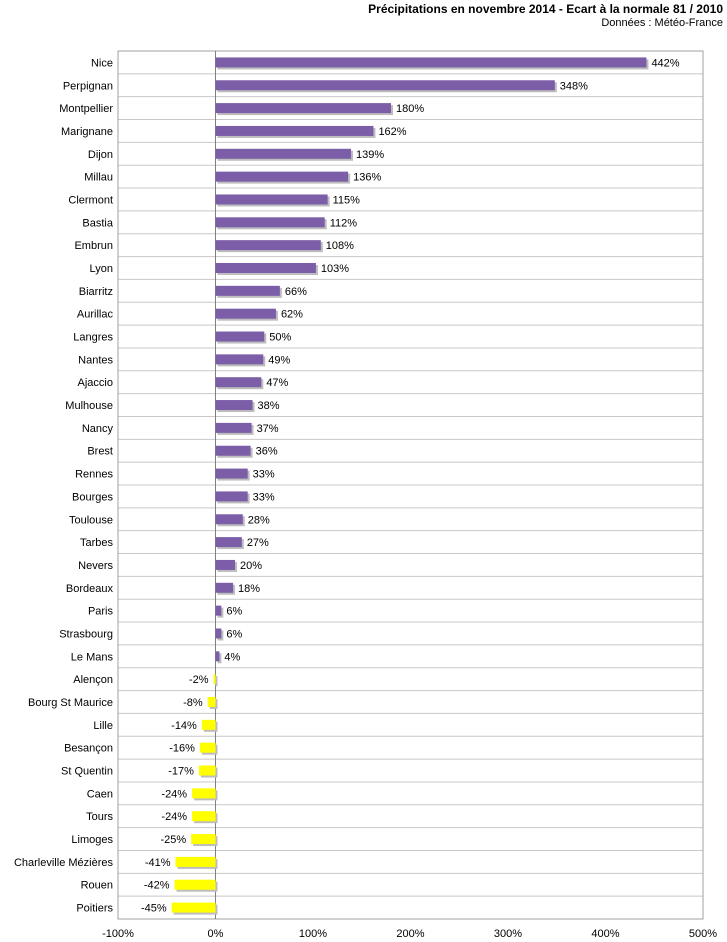 The image size is (727, 942). I want to click on category-label: Nantes, so click(95, 360).